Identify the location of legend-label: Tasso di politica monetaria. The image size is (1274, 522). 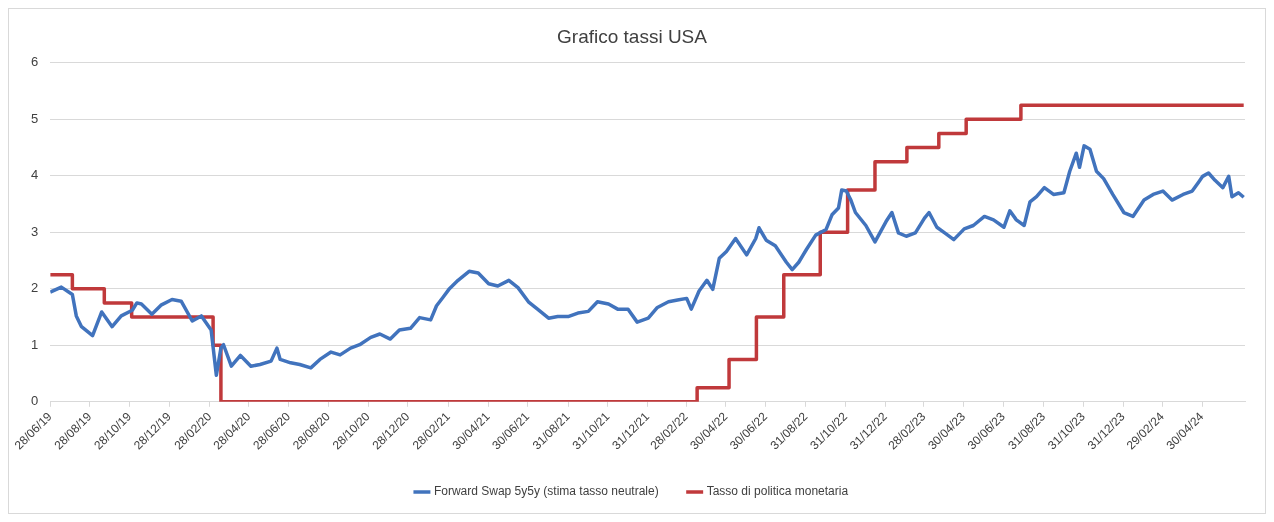
(777, 491).